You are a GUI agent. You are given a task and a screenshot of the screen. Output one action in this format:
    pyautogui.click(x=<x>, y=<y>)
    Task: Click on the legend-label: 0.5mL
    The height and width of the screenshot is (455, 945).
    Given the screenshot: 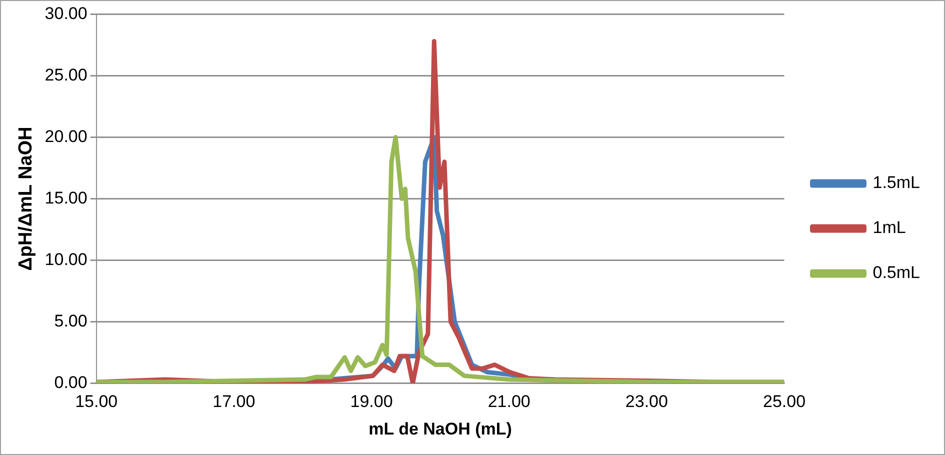 What is the action you would take?
    pyautogui.click(x=896, y=272)
    